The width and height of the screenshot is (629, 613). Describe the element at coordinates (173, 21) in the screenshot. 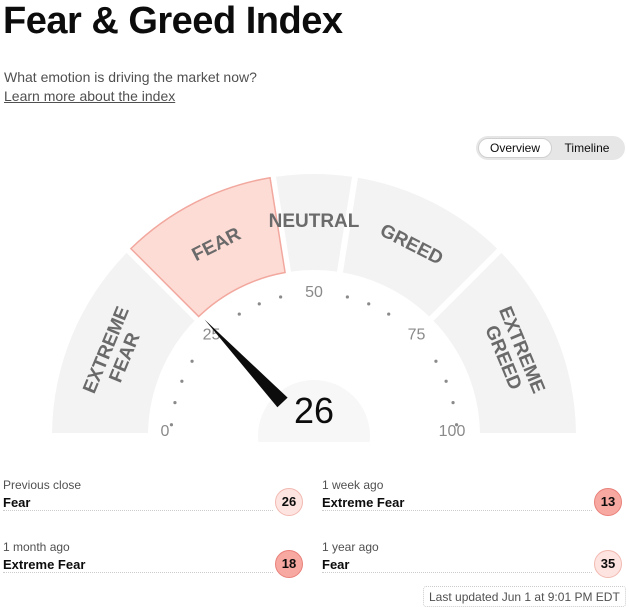

I see `page-title: Fear & Greed Index` at that location.